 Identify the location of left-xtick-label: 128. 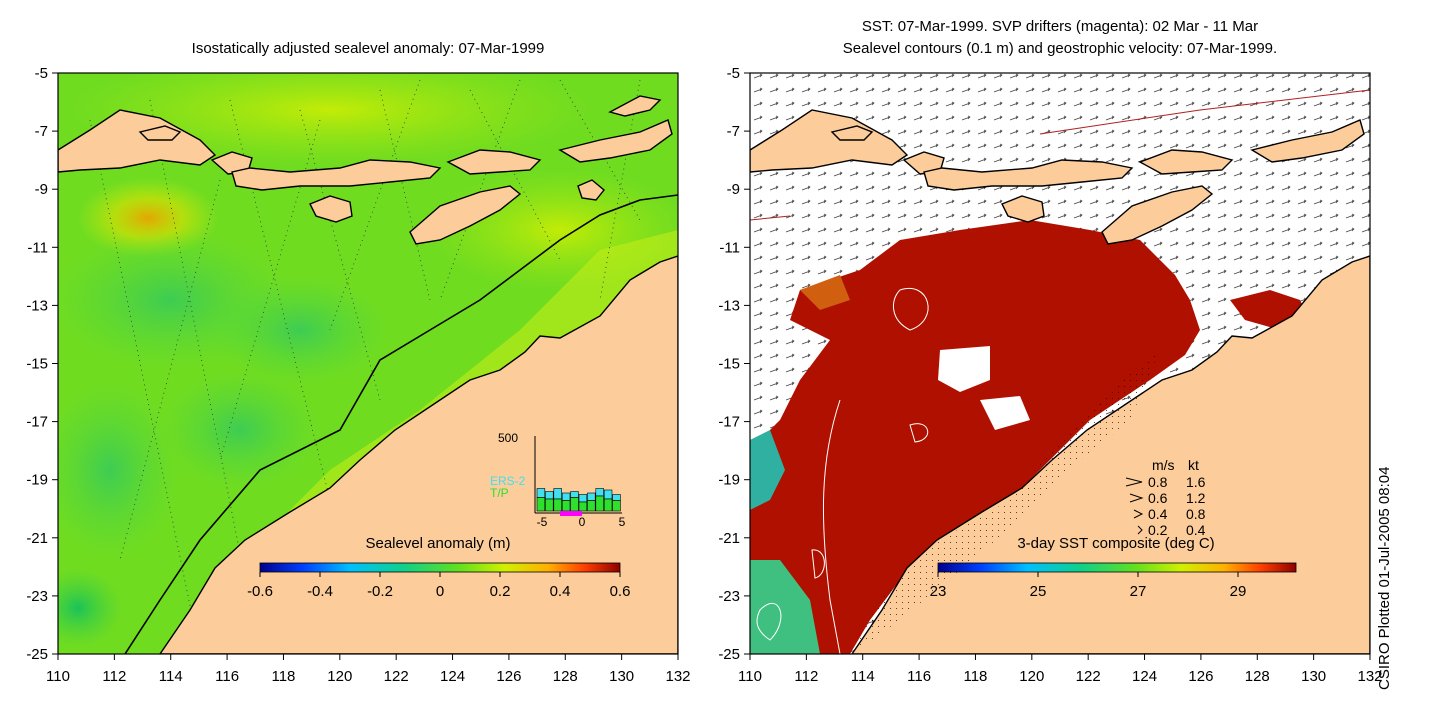
(565, 676).